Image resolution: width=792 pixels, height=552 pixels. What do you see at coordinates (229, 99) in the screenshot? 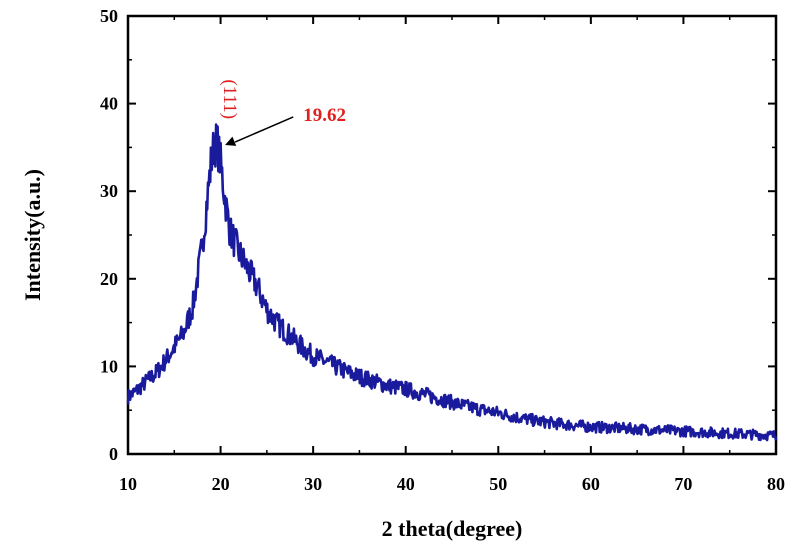
I see `peak-index-label: (111)` at bounding box center [229, 99].